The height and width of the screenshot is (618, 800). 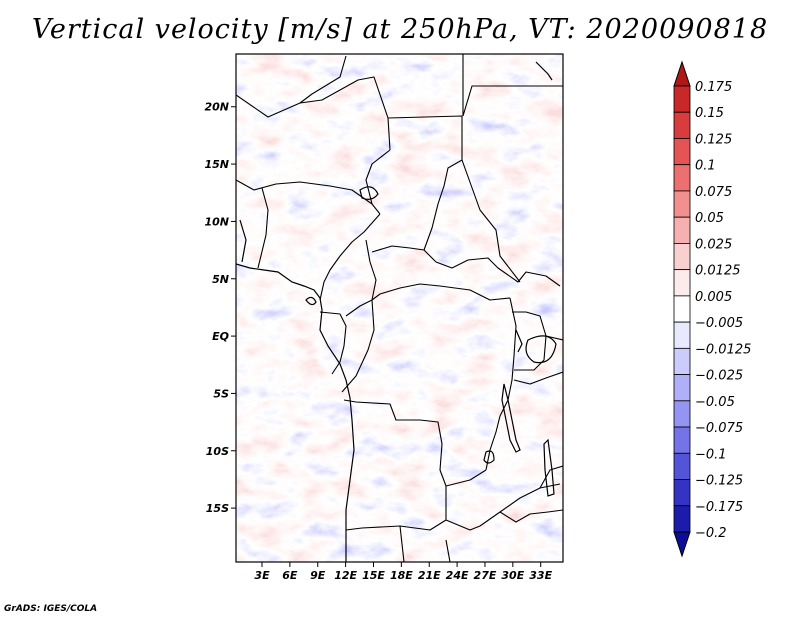 What do you see at coordinates (216, 221) in the screenshot?
I see `lat-tick-label: 10N` at bounding box center [216, 221].